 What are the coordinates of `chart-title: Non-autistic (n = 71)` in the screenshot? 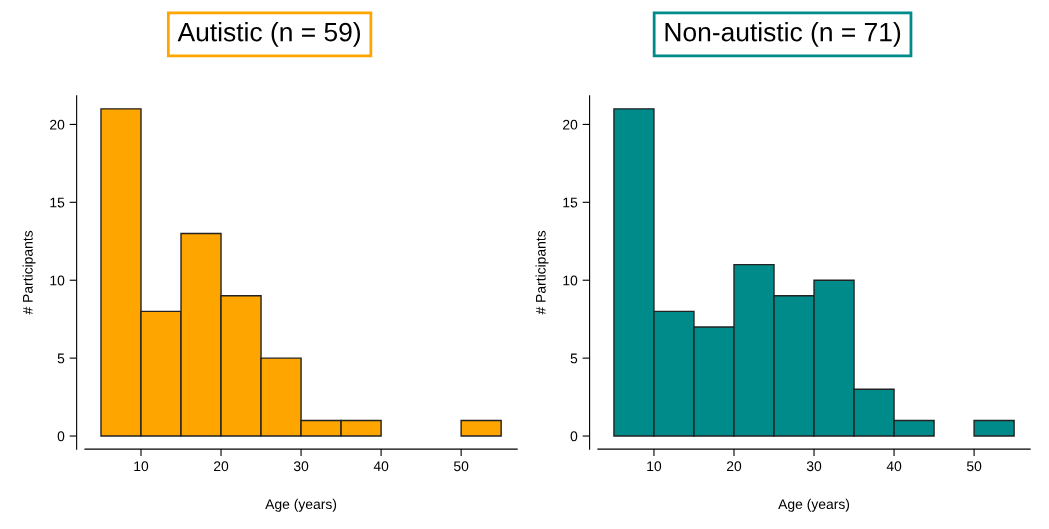 It's located at (783, 34).